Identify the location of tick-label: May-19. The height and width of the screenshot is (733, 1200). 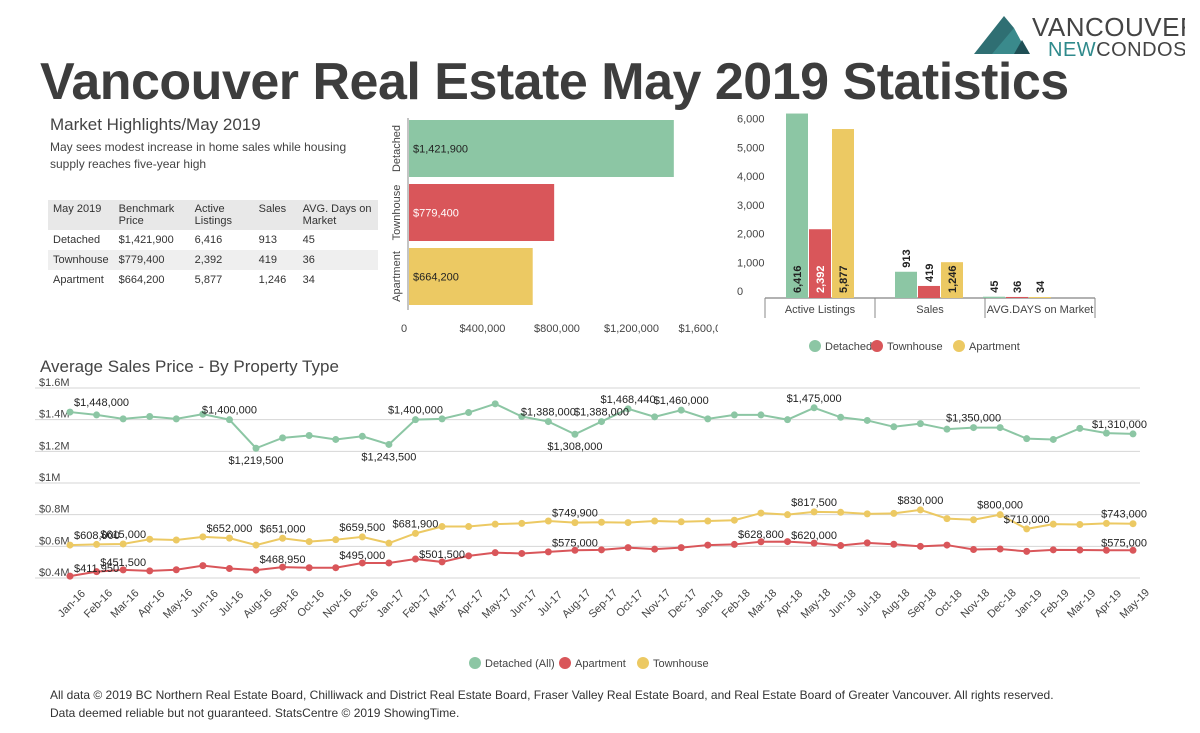
(1135, 604).